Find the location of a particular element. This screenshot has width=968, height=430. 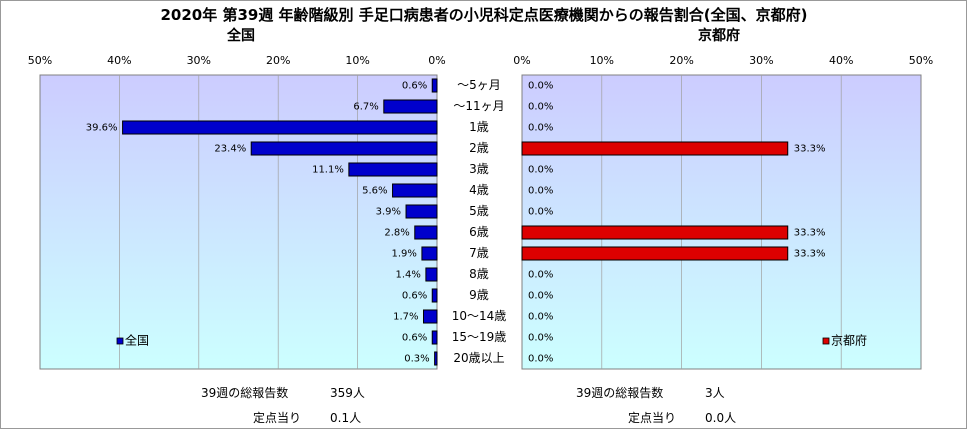

national-chart-title: 全国 is located at coordinates (241, 36).